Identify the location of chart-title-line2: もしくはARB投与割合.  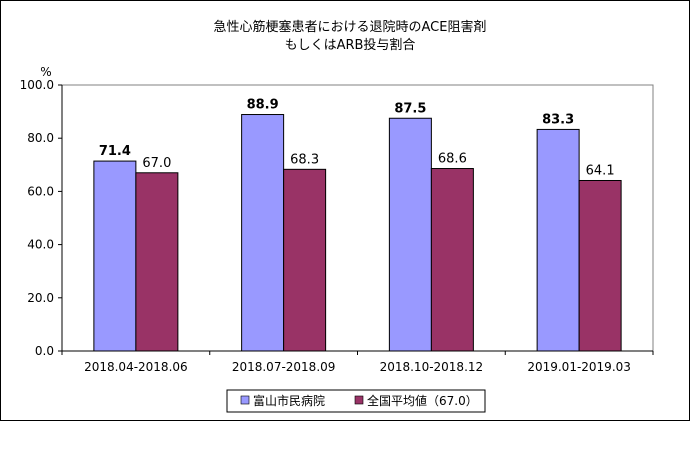
(350, 45).